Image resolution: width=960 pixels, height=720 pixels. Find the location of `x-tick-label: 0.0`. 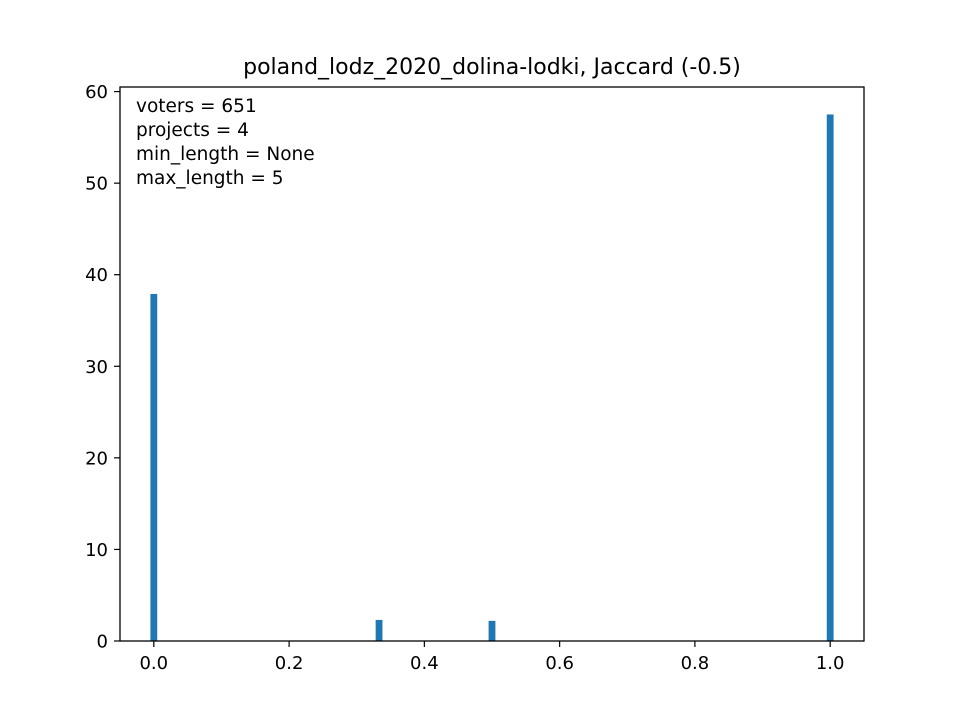

x-tick-label: 0.0 is located at coordinates (153, 663).